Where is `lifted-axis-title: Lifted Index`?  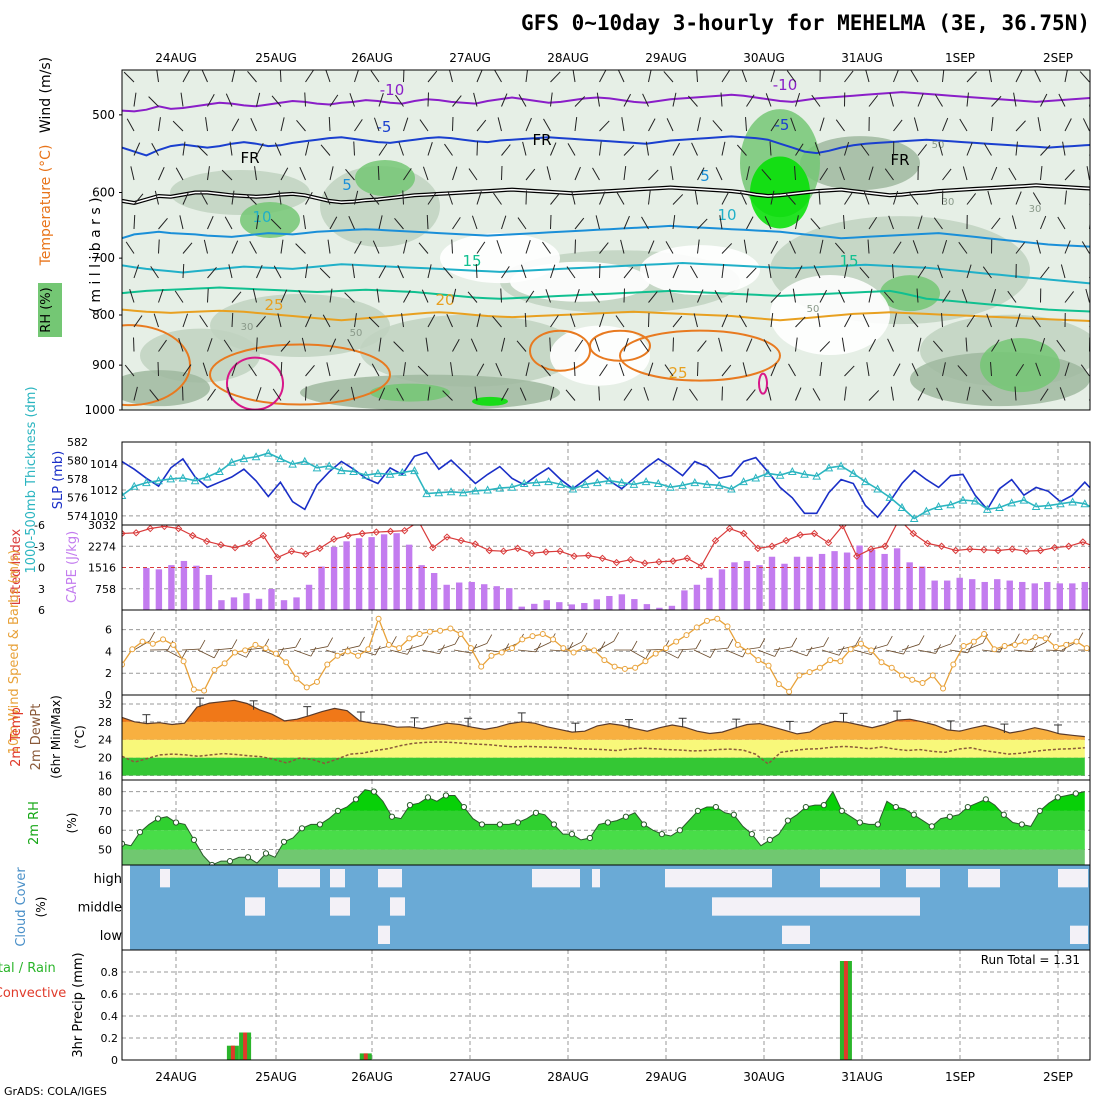
lifted-axis-title: Lifted Index is located at coordinates (16, 566).